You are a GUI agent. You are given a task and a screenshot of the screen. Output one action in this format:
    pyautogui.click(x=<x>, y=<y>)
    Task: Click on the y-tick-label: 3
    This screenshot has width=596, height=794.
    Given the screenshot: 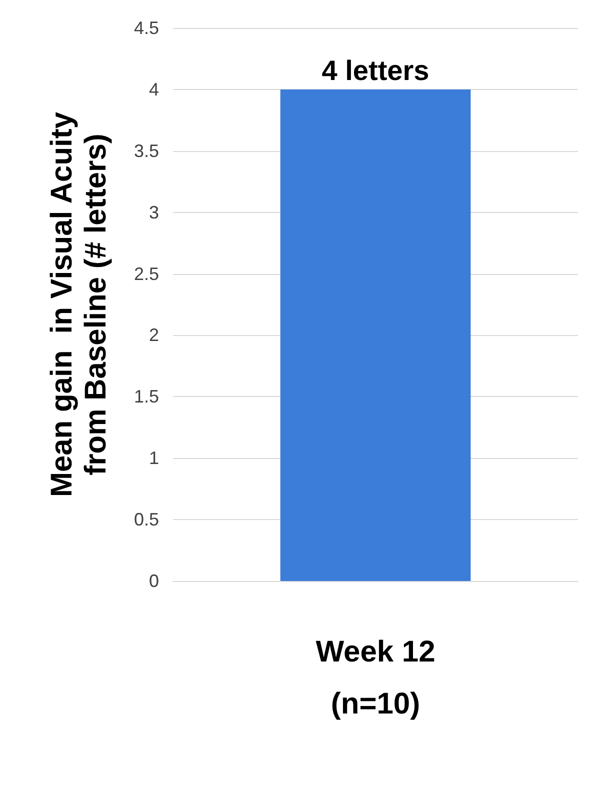 What is the action you would take?
    pyautogui.click(x=153, y=212)
    